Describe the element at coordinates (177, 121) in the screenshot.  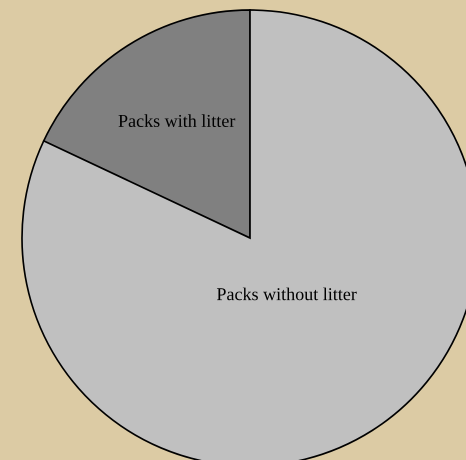
I see `slice-label: Packs with litter` at that location.